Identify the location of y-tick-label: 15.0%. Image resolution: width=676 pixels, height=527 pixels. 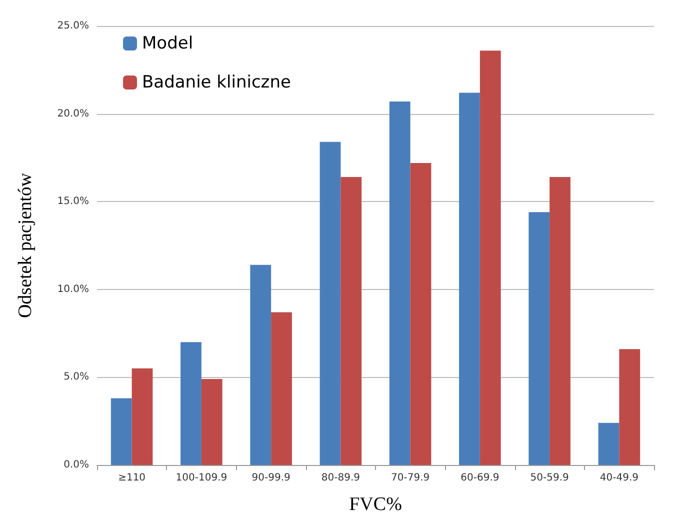
(73, 202).